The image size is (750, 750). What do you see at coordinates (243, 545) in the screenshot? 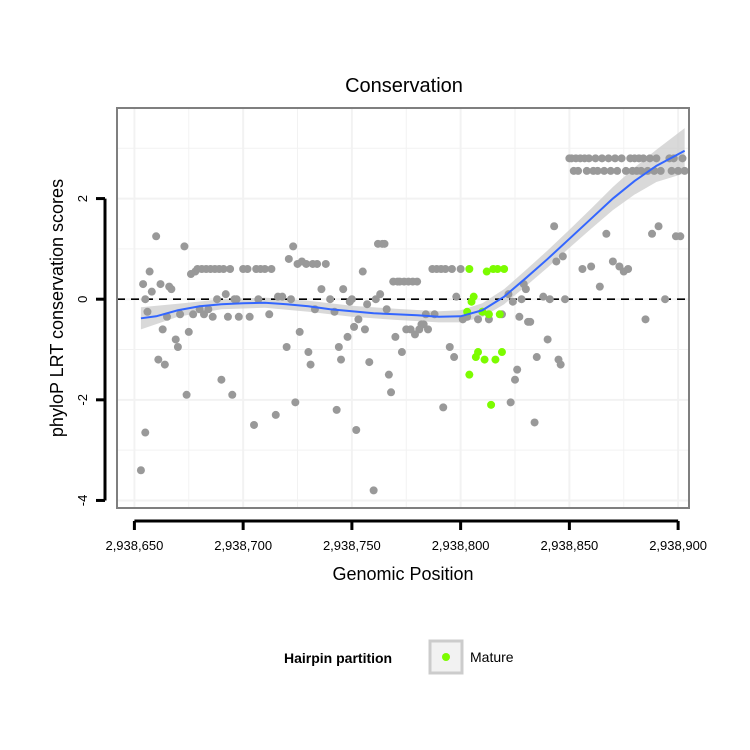
I see `x-tick-label: 2,938,700` at bounding box center [243, 545].